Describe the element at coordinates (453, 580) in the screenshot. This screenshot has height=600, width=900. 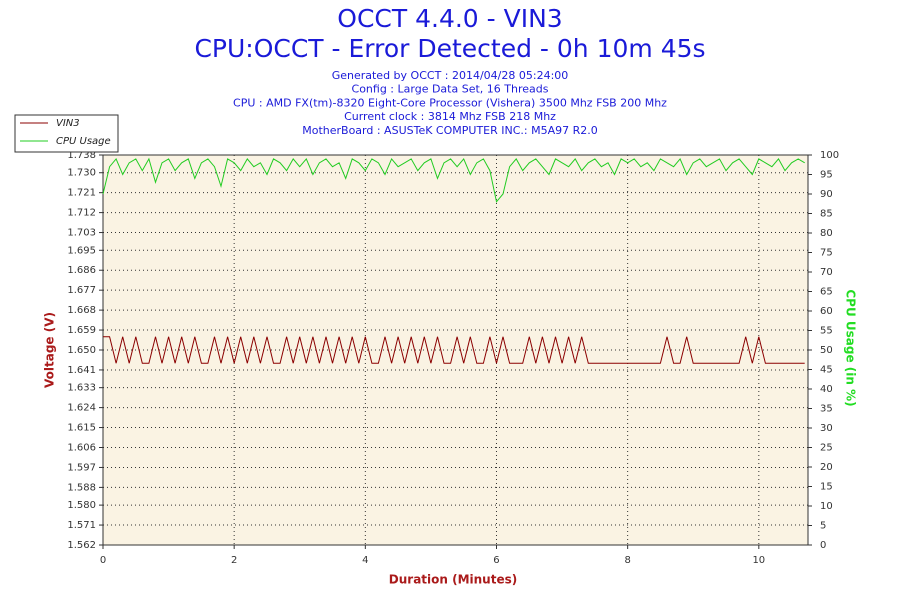
I see `x-axis-label: Duration (Minutes)` at that location.